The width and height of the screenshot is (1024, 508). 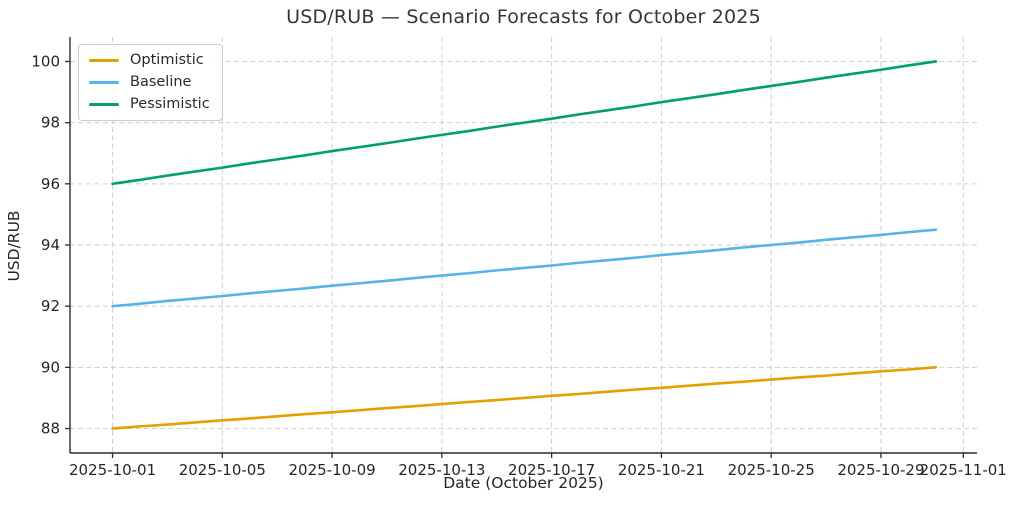 What do you see at coordinates (771, 470) in the screenshot?
I see `svg-text: 2025-10-25` at bounding box center [771, 470].